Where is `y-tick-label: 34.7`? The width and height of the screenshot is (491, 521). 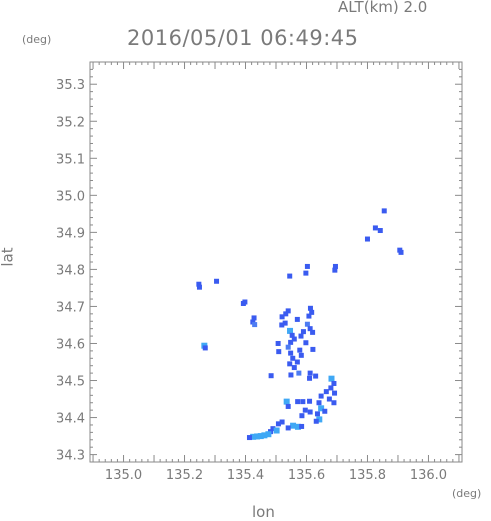 y-tick-label: 34.7 is located at coordinates (70, 307).